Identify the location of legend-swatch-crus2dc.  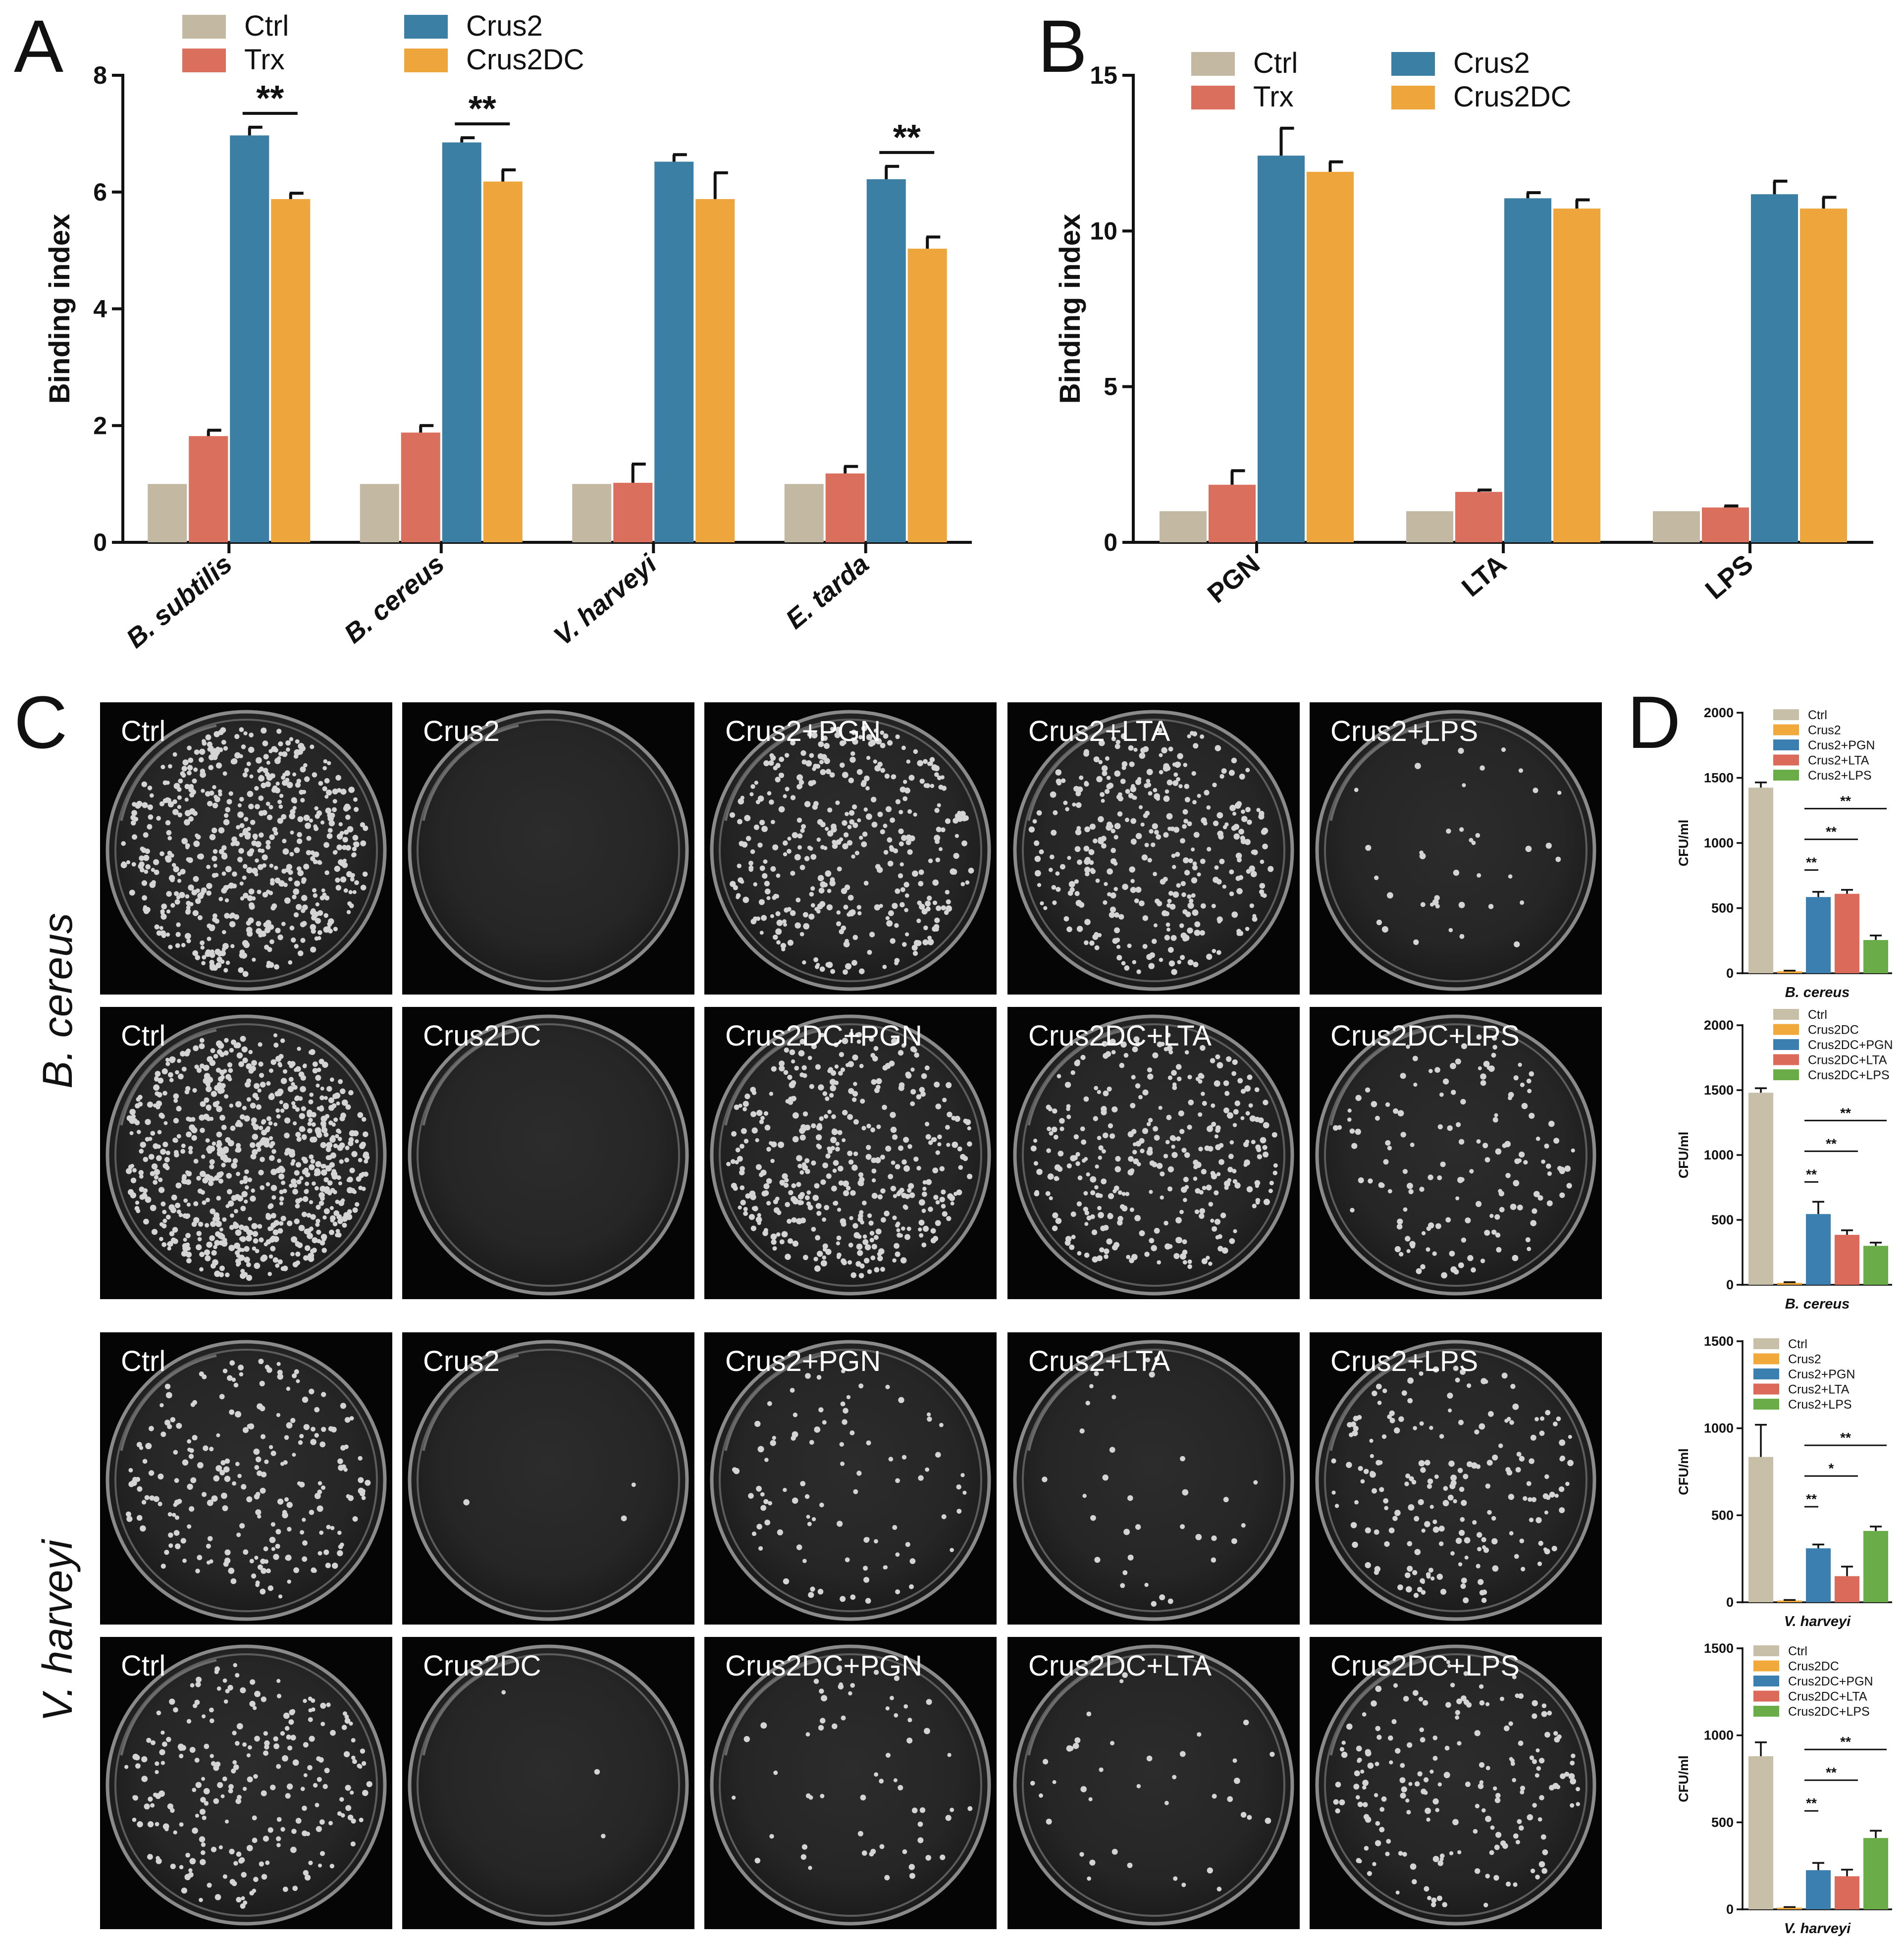
(426, 60).